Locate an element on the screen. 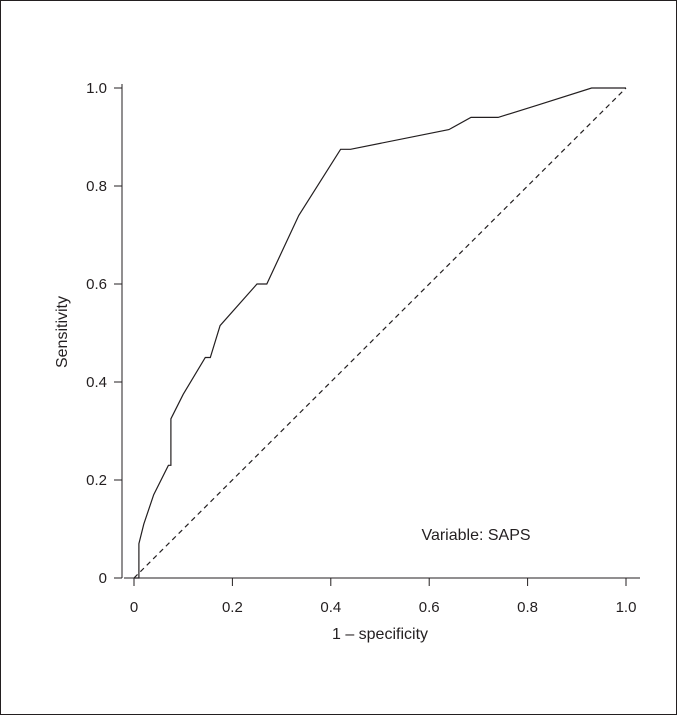 The width and height of the screenshot is (677, 715). annotation-text: Variable: SAPS is located at coordinates (475, 535).